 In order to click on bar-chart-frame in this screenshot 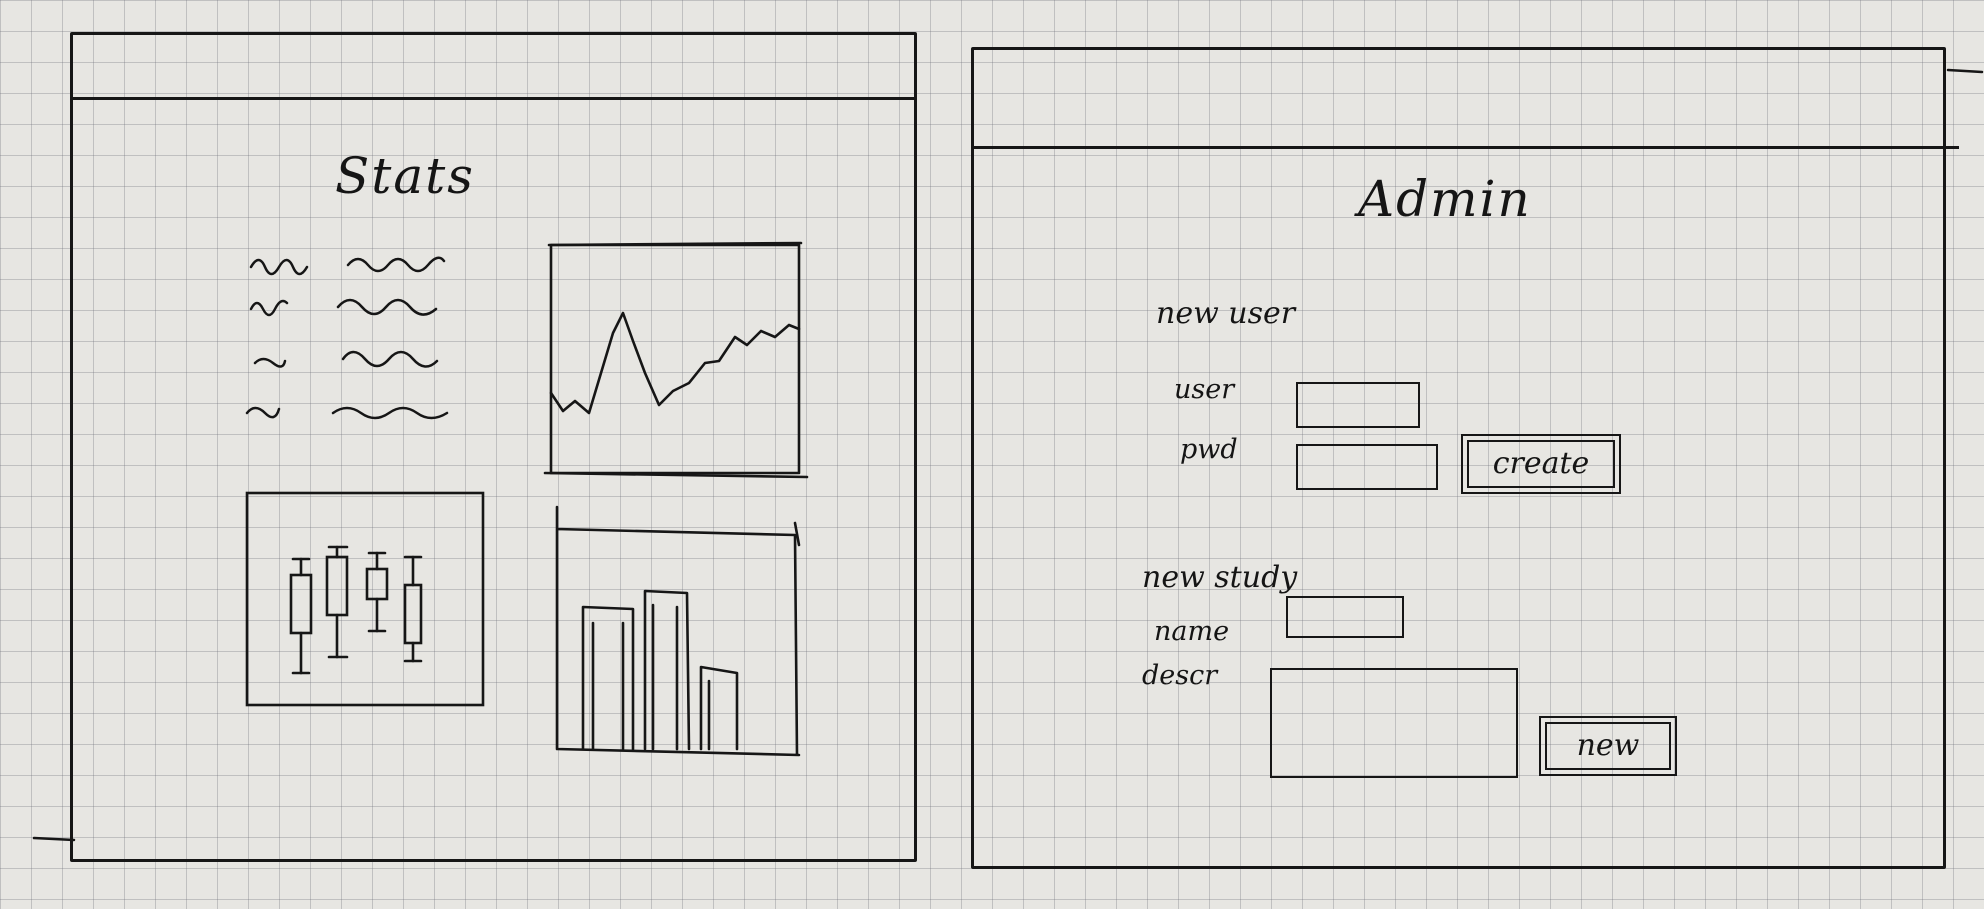, I will do `click(678, 631)`.